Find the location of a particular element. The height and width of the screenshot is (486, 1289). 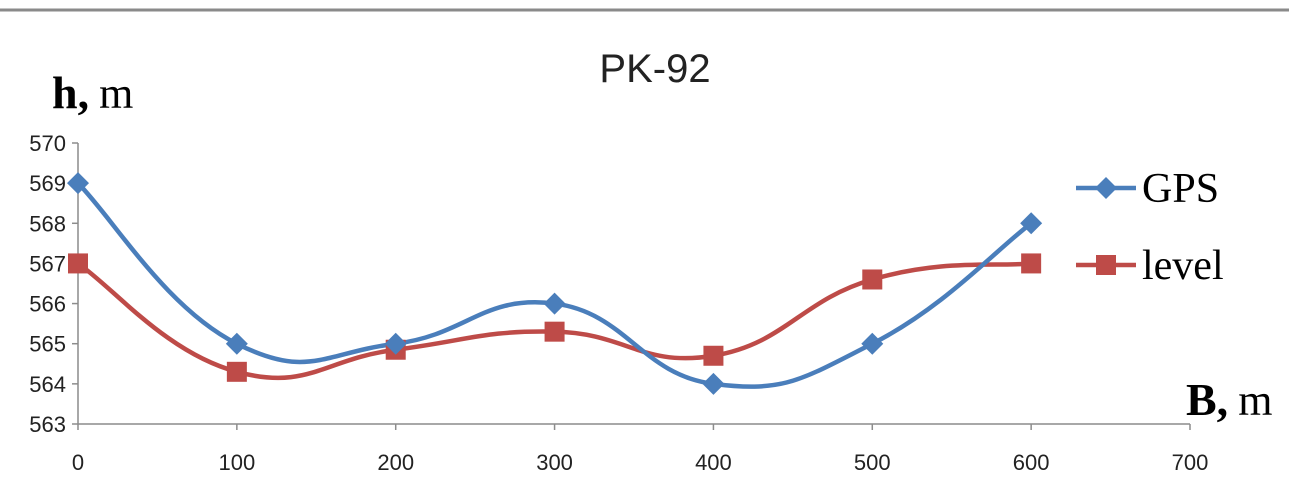

legend-marker-gps is located at coordinates (1106, 188).